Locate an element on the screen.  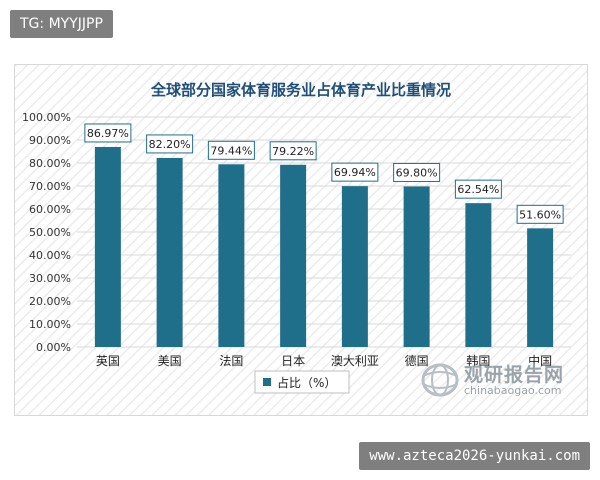
y-tick-label: 30.00% is located at coordinates (50, 278).